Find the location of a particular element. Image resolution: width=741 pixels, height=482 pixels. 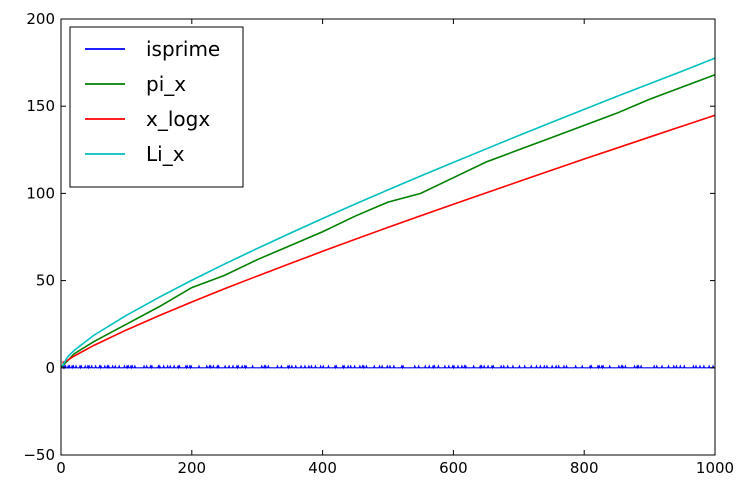

x-tick-label: 0 is located at coordinates (61, 468).